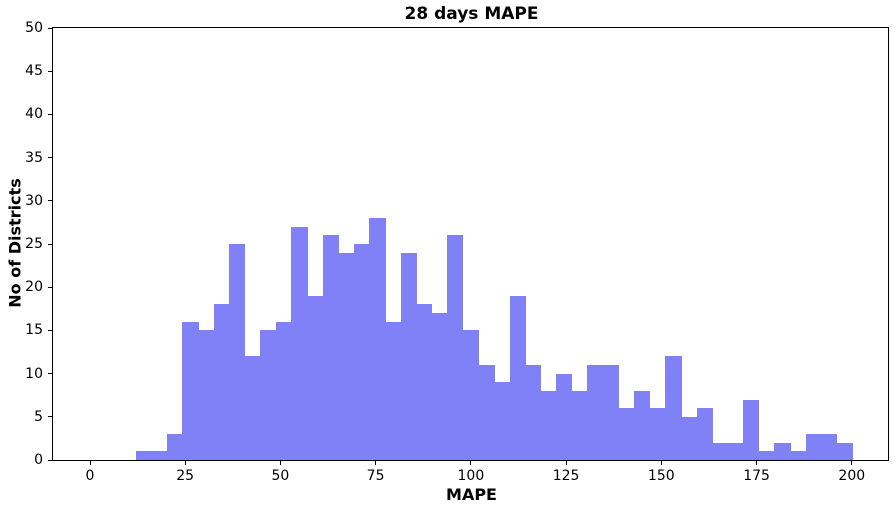 This screenshot has width=896, height=508. Describe the element at coordinates (34, 157) in the screenshot. I see `y-tick-label: 35` at that location.